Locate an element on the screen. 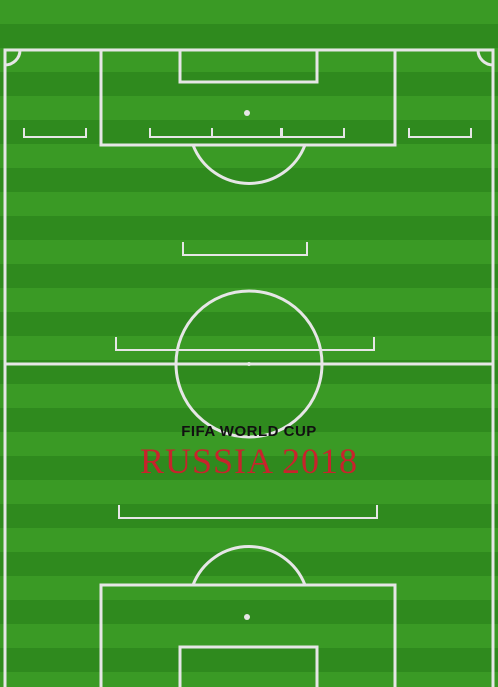 The height and width of the screenshot is (687, 498). top-goal-area is located at coordinates (248, 66).